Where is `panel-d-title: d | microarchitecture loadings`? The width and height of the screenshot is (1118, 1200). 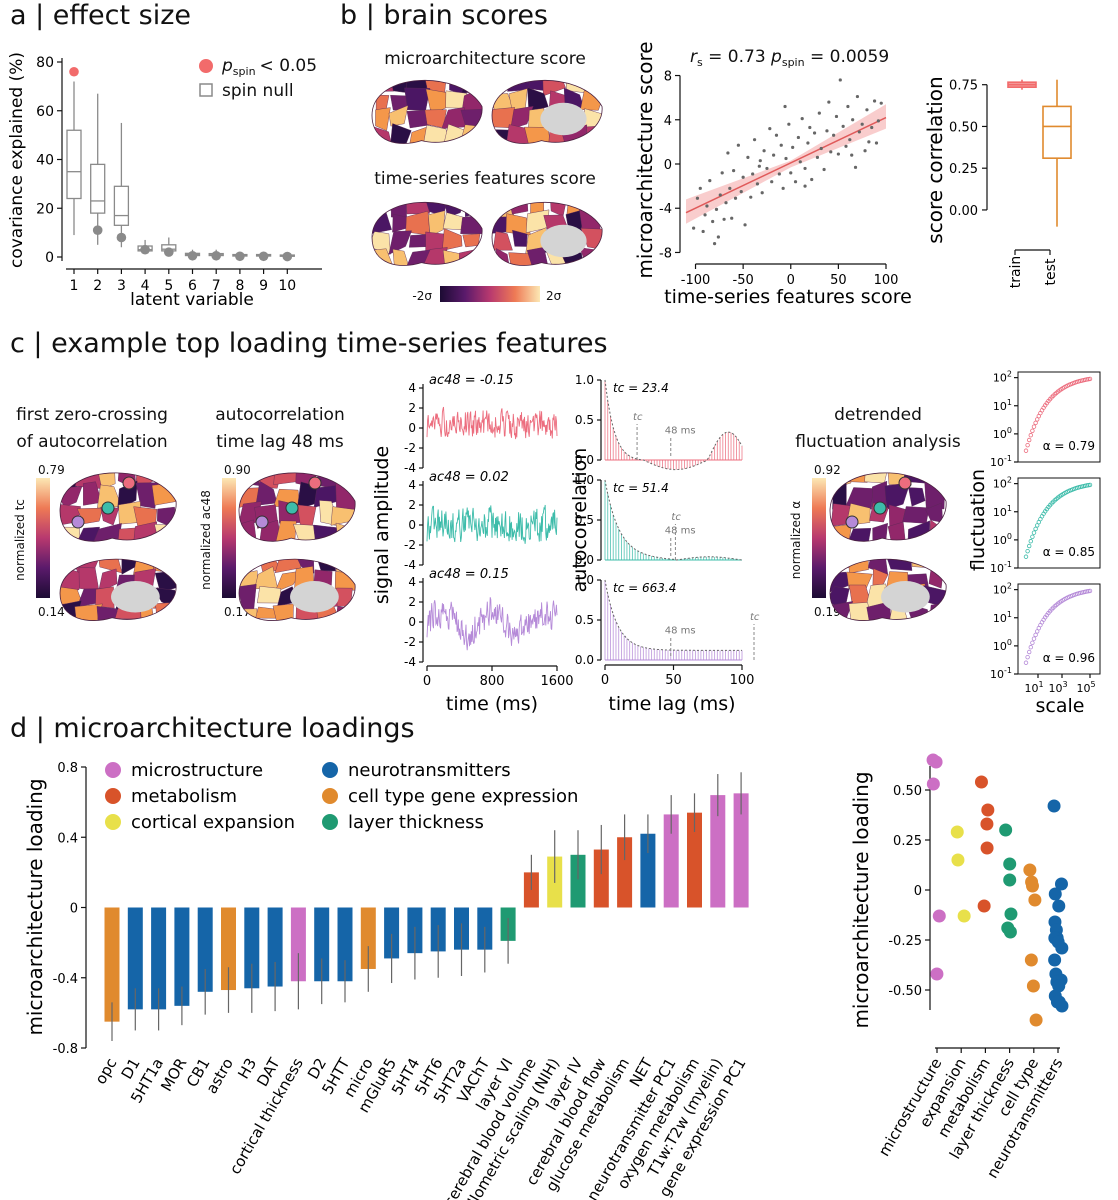 panel-d-title: d | microarchitecture loadings is located at coordinates (212, 728).